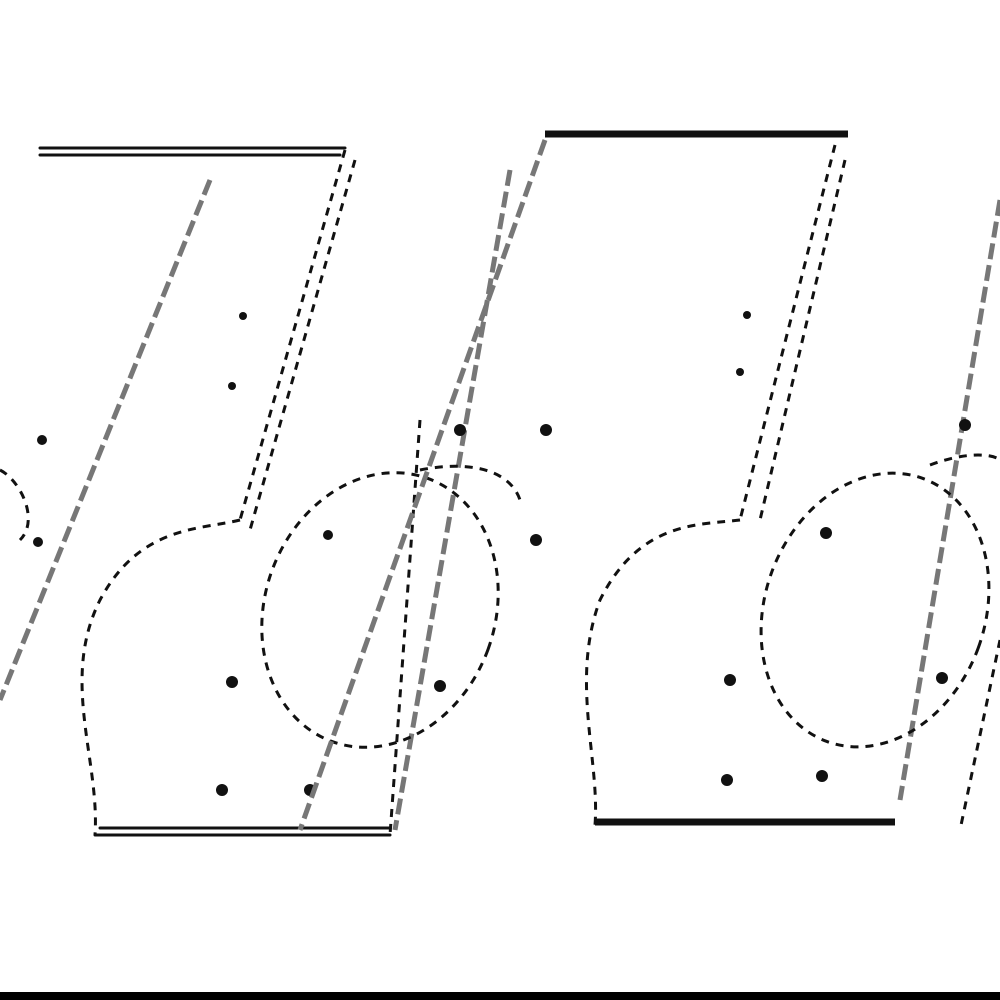 Image resolution: width=1000 pixels, height=1000 pixels. I want to click on right-curve, so click(663, 672).